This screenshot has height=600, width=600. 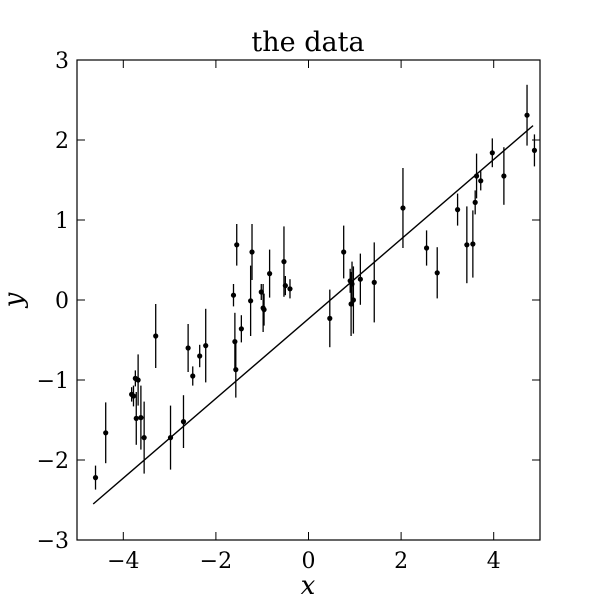 I want to click on x-tick-label: 0, so click(x=309, y=561).